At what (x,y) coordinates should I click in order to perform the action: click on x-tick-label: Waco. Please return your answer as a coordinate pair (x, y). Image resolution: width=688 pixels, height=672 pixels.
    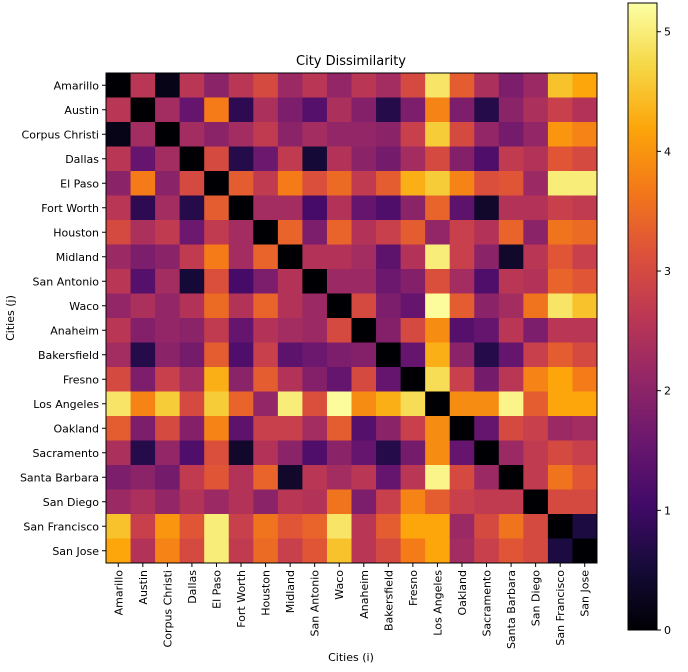
    Looking at the image, I should click on (339, 585).